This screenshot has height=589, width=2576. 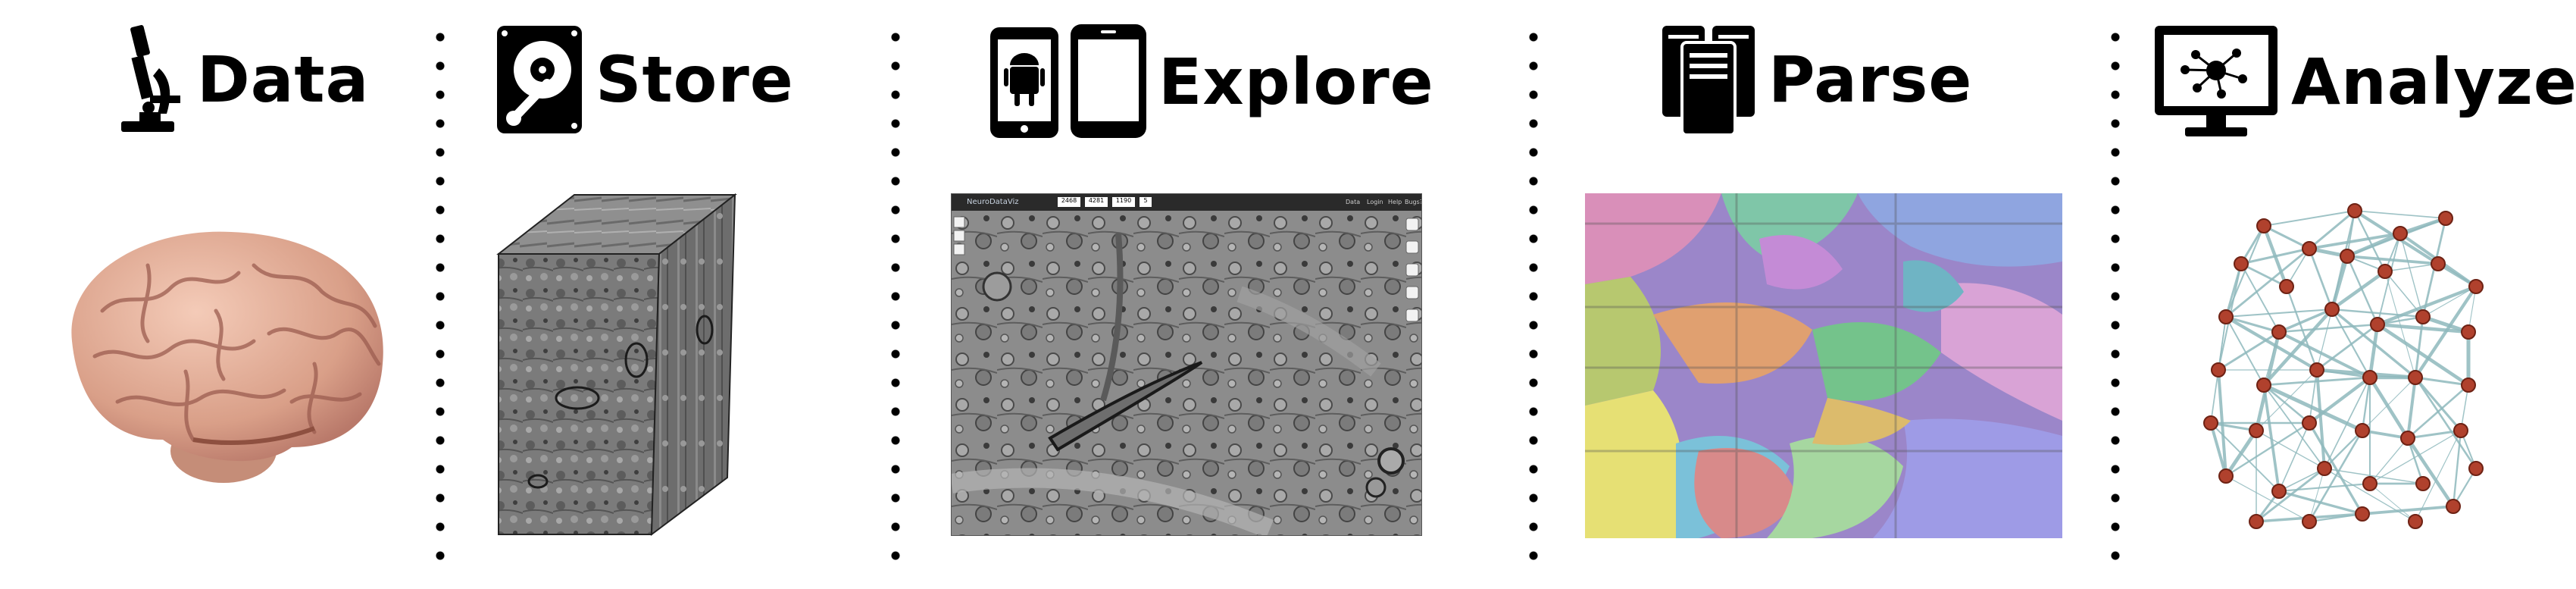 What do you see at coordinates (150, 79) in the screenshot?
I see `microscope-icon` at bounding box center [150, 79].